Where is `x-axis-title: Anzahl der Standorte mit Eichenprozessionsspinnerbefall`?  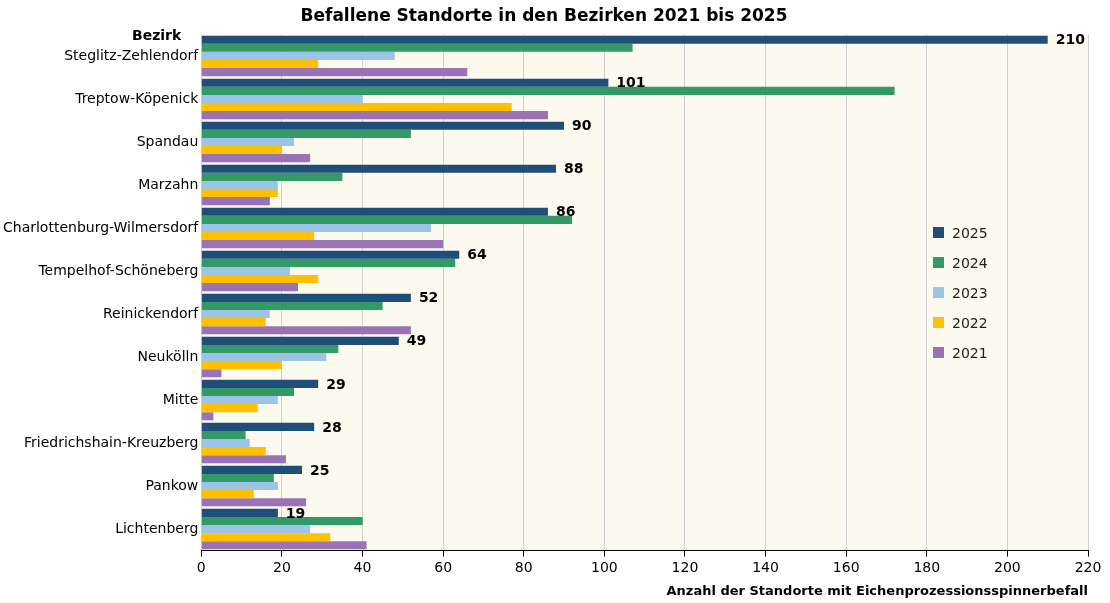
x-axis-title: Anzahl der Standorte mit Eichenprozessionsspinnerbefall is located at coordinates (877, 590).